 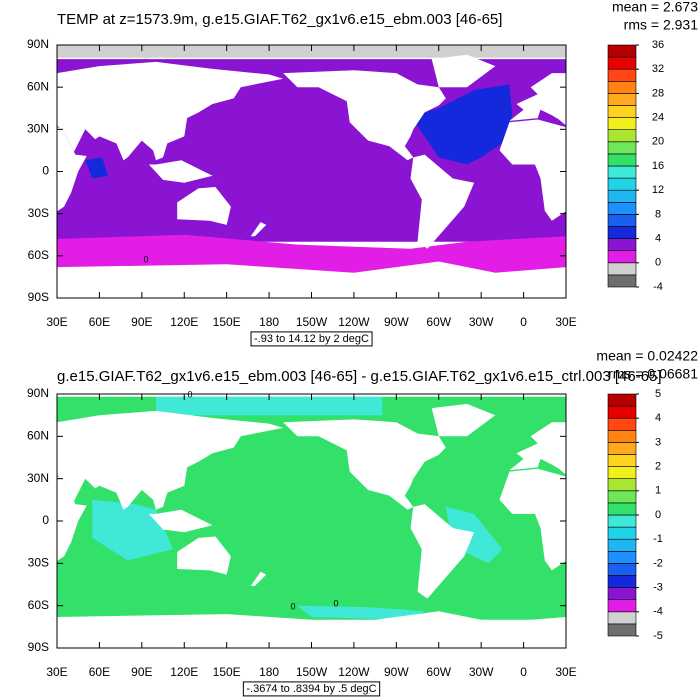 I want to click on colorbar-label: 2, so click(x=658, y=467).